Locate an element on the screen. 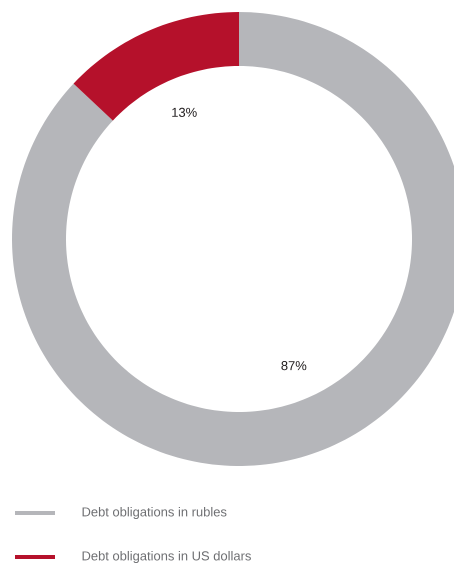 This screenshot has height=568, width=454. legend-label: Debt obligations in US dollars is located at coordinates (166, 557).